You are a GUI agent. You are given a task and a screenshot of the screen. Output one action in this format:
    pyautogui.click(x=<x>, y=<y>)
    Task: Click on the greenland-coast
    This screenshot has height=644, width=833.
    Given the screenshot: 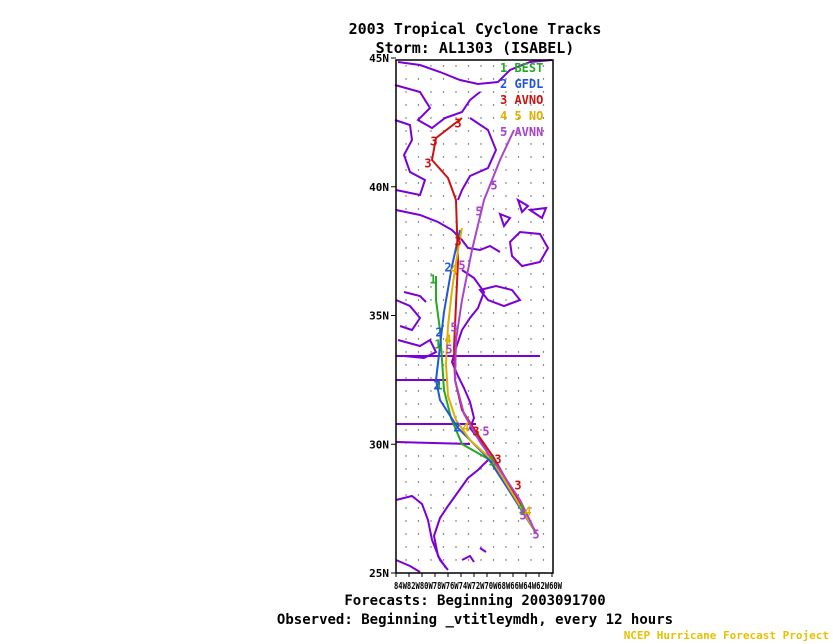 What is the action you would take?
    pyautogui.click(x=475, y=72)
    